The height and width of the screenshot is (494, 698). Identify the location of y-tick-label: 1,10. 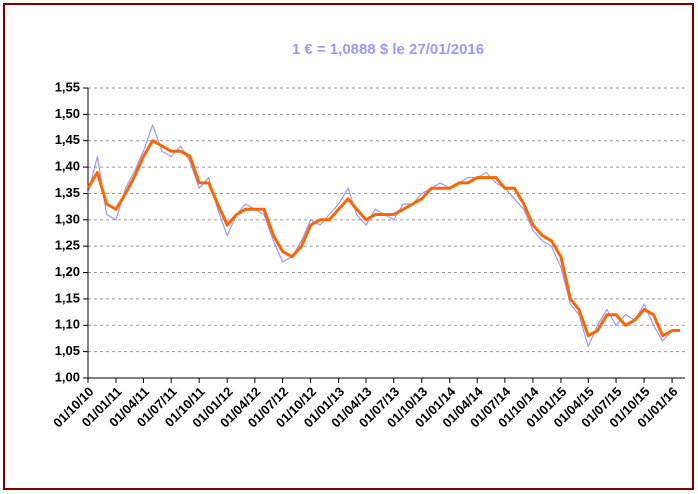
(67, 324).